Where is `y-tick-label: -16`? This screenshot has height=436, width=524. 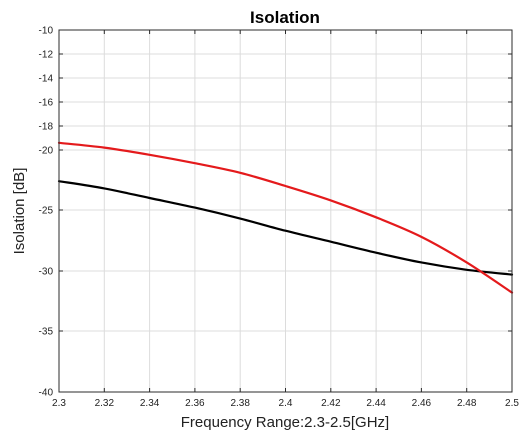 y-tick-label: -16 is located at coordinates (46, 103).